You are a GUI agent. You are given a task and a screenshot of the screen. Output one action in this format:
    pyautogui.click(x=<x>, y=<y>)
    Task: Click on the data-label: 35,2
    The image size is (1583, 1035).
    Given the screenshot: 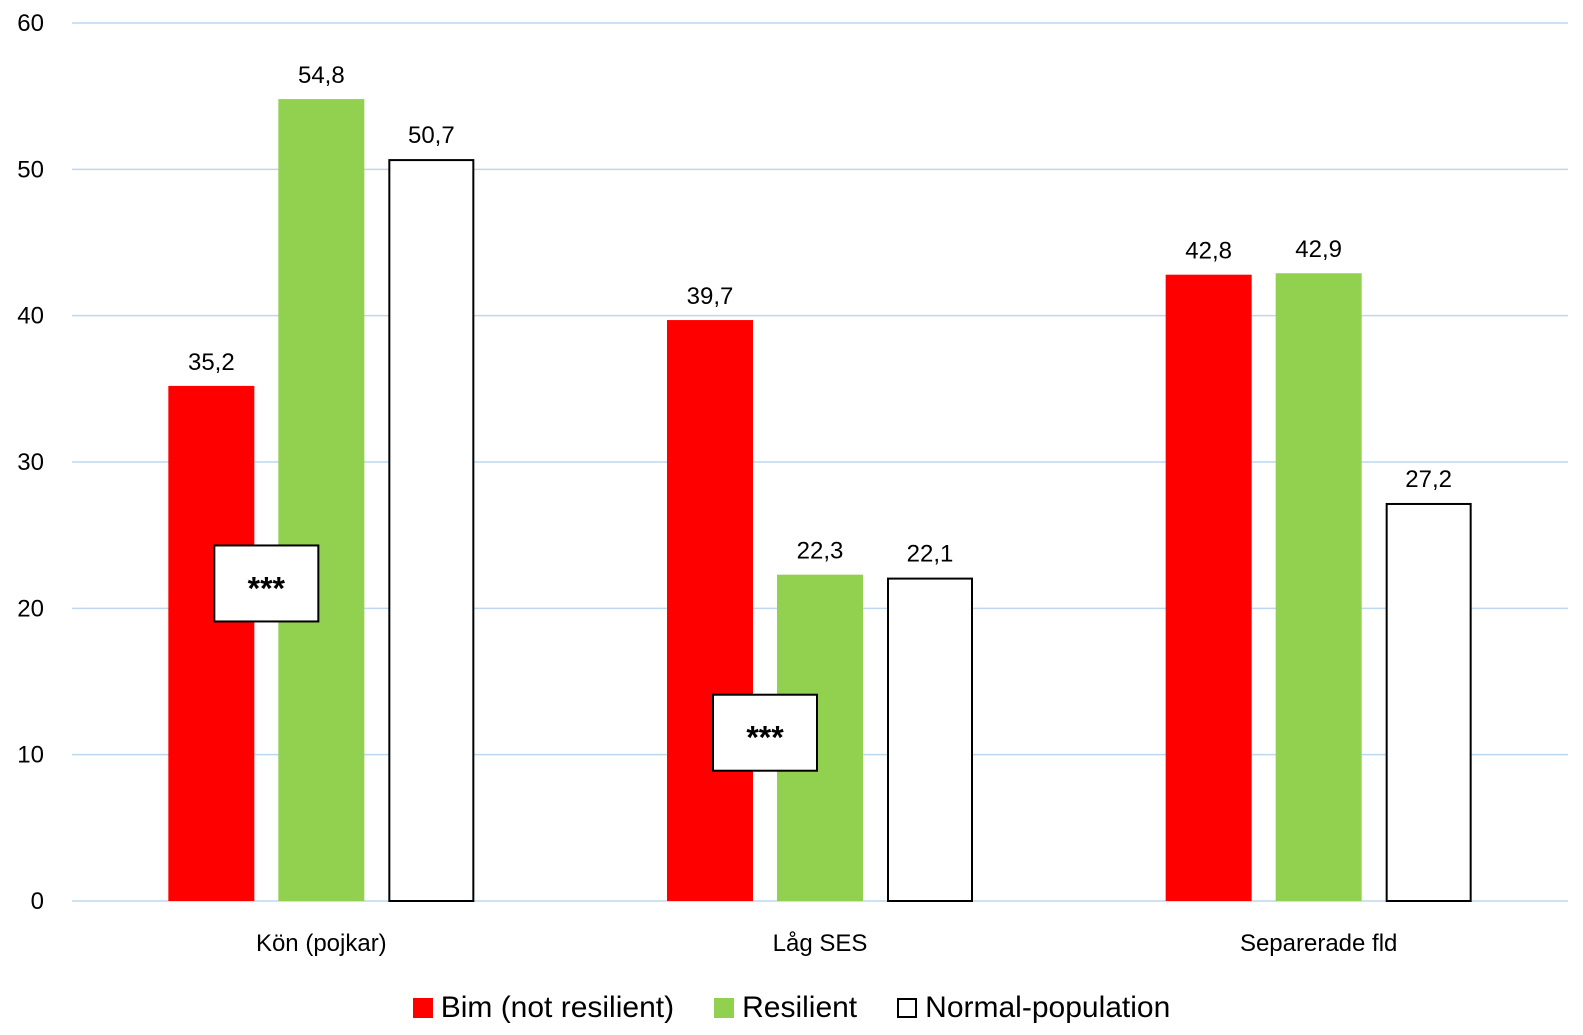 What is the action you would take?
    pyautogui.click(x=211, y=362)
    